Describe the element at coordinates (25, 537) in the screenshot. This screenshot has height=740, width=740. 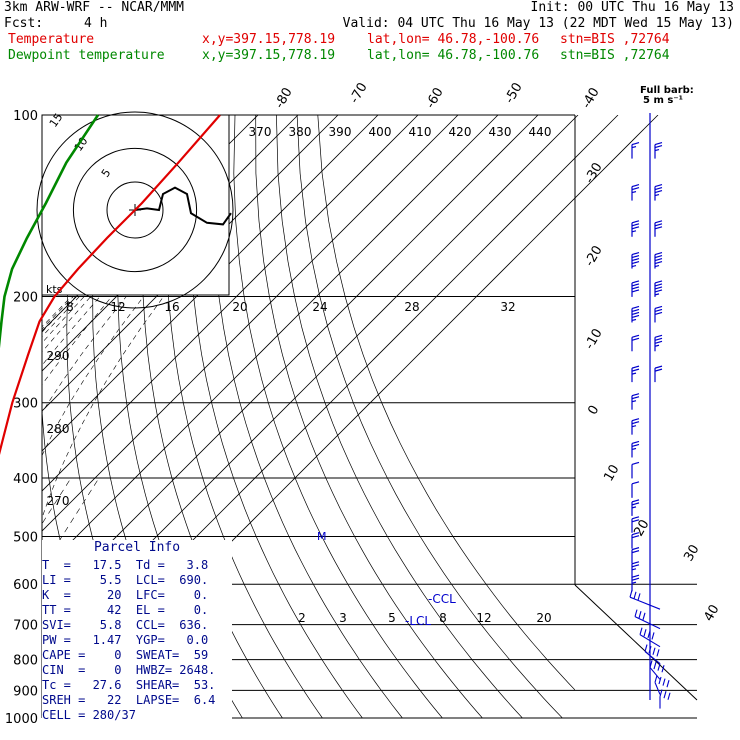
I see `pressure-label: 500` at that location.